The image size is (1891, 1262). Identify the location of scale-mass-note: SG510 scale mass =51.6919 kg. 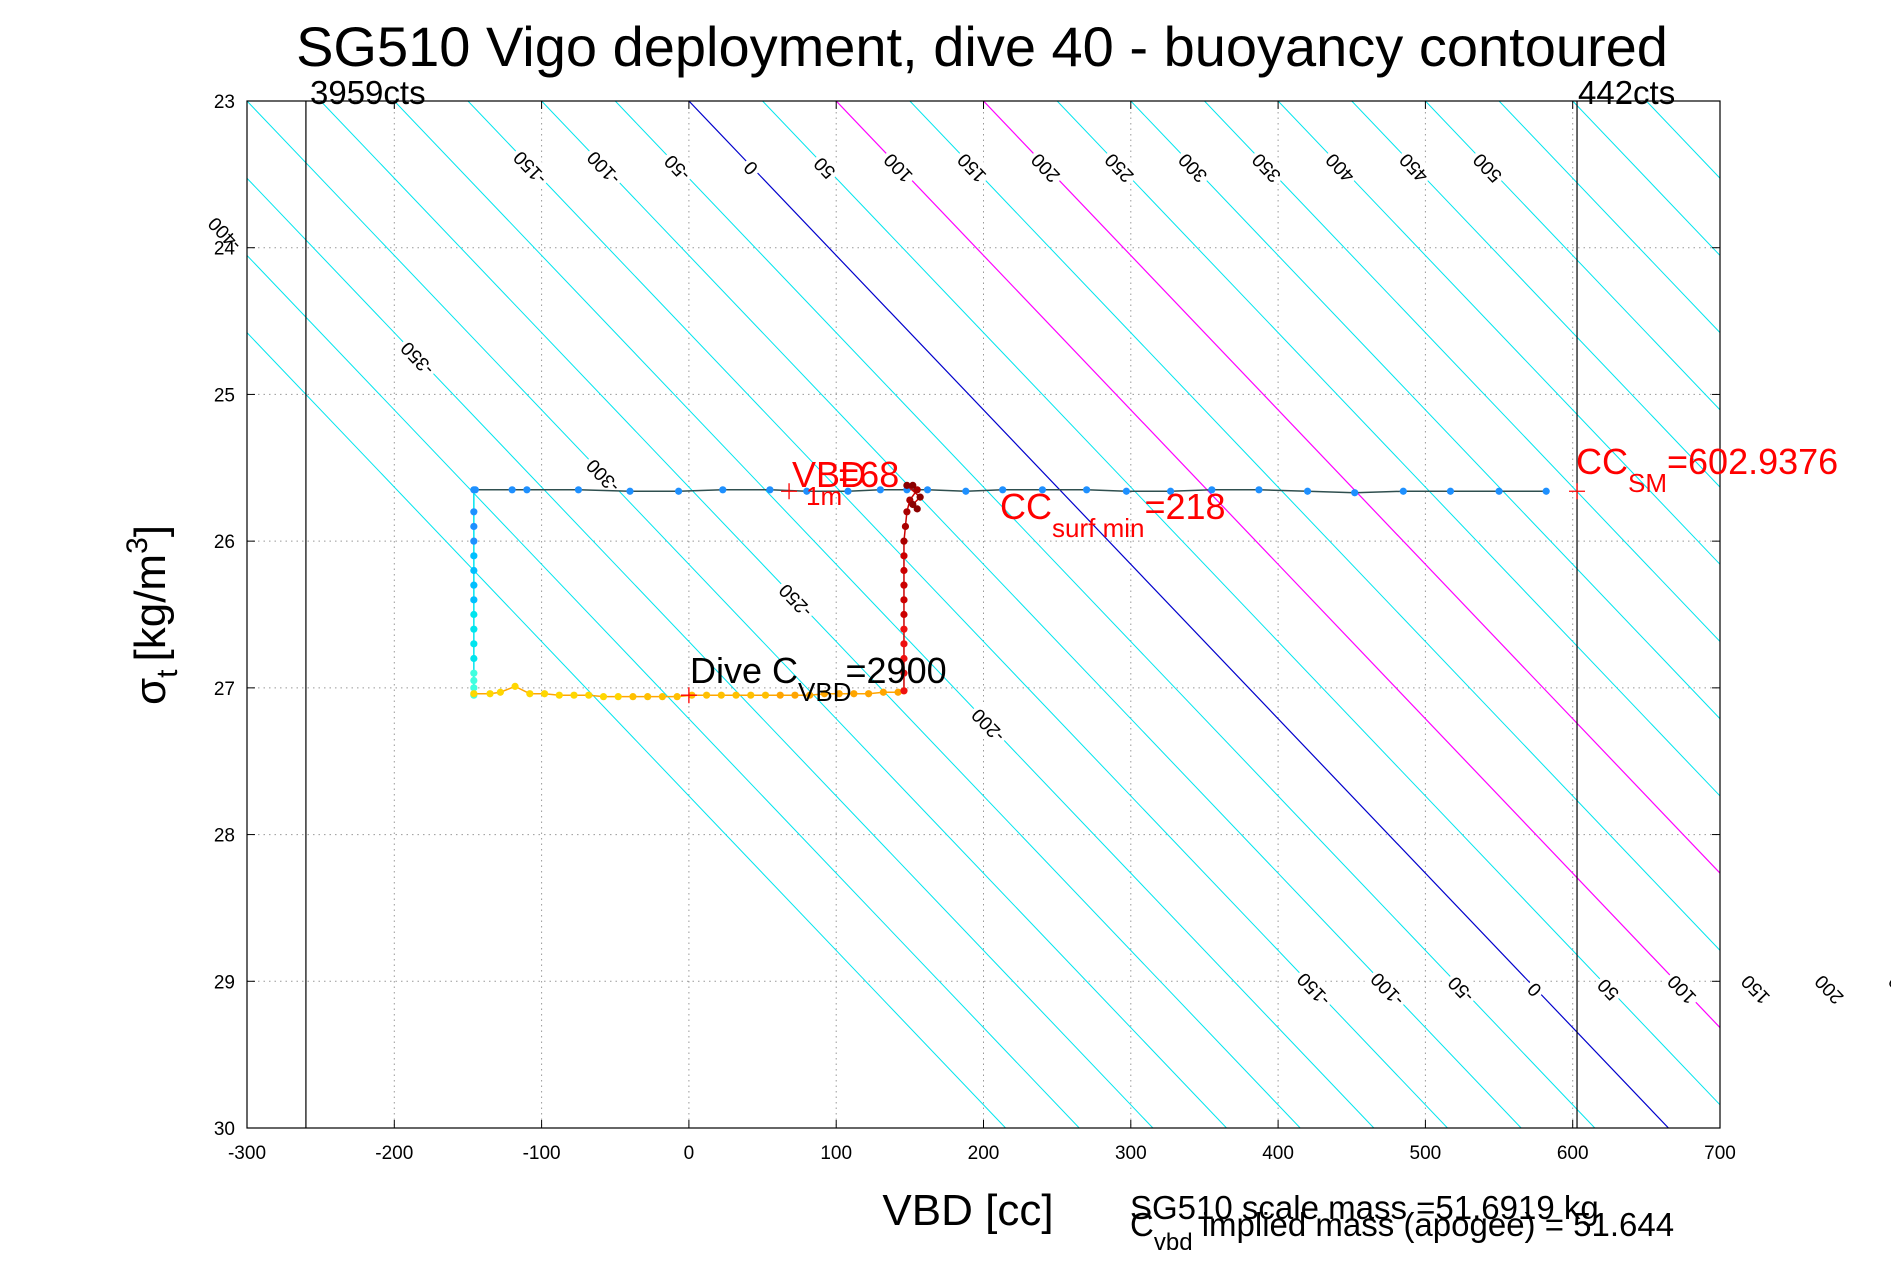
(1364, 1207).